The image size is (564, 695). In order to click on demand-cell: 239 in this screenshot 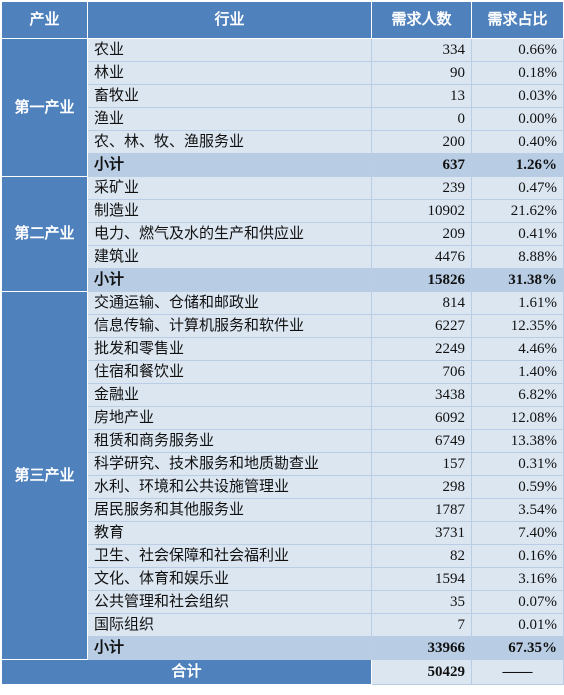, I will do `click(421, 188)`.